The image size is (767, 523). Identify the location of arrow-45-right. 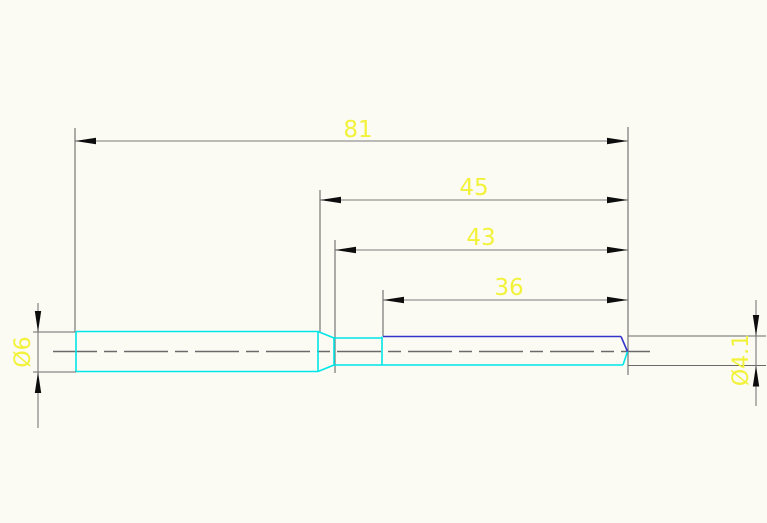
(617, 200).